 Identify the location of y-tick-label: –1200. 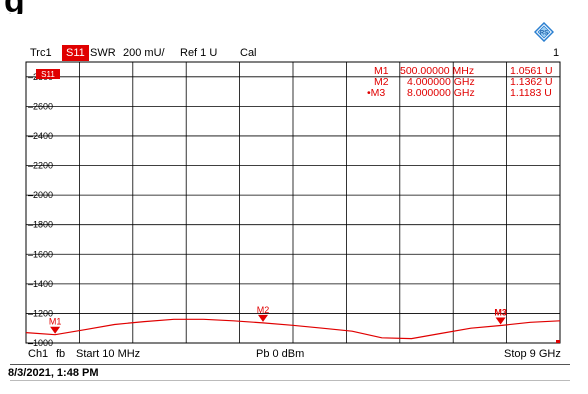
(40, 313).